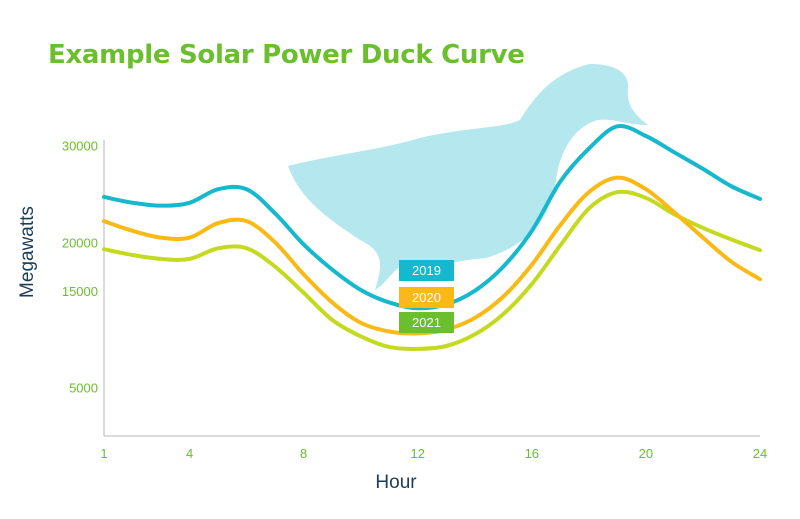 This screenshot has height=519, width=800. I want to click on x-tick-label: 16, so click(532, 453).